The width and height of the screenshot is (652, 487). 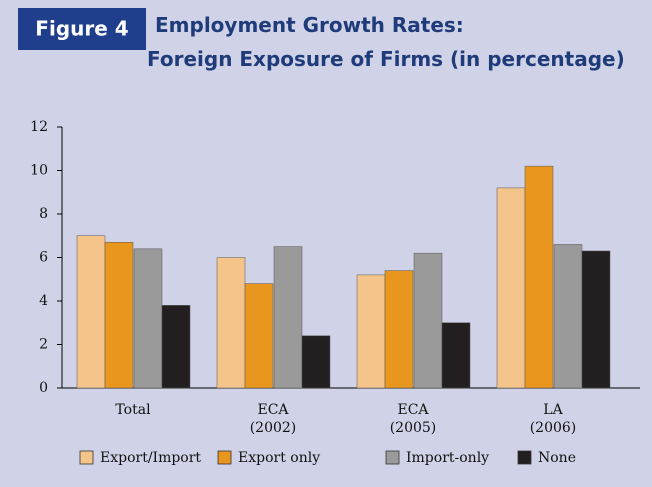 I want to click on y-tick-label: 6, so click(x=43, y=258).